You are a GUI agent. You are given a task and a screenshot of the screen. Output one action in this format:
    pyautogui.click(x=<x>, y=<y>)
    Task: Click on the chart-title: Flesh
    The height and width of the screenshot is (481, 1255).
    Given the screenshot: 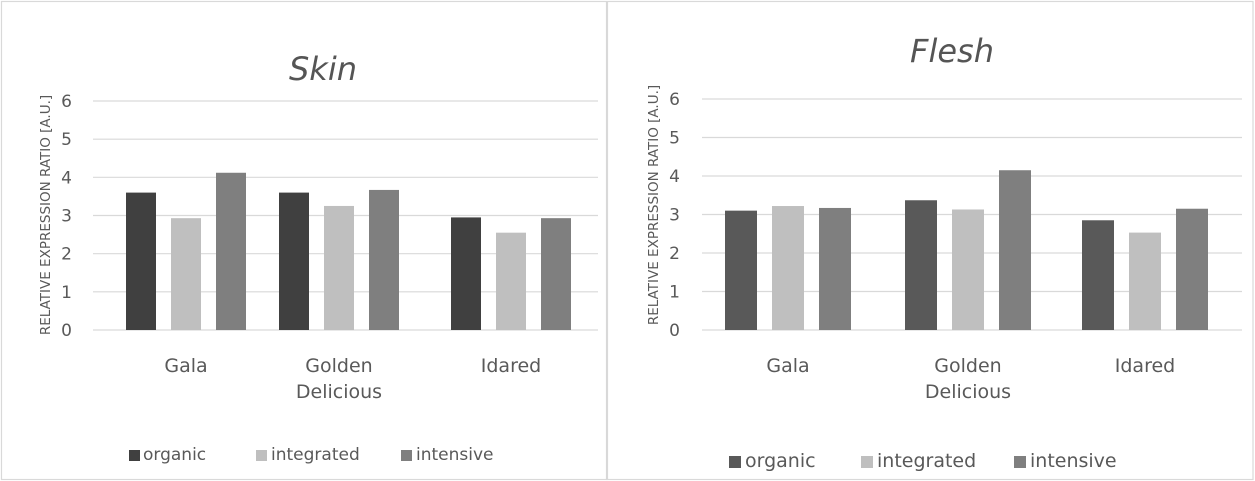 What is the action you would take?
    pyautogui.click(x=952, y=51)
    